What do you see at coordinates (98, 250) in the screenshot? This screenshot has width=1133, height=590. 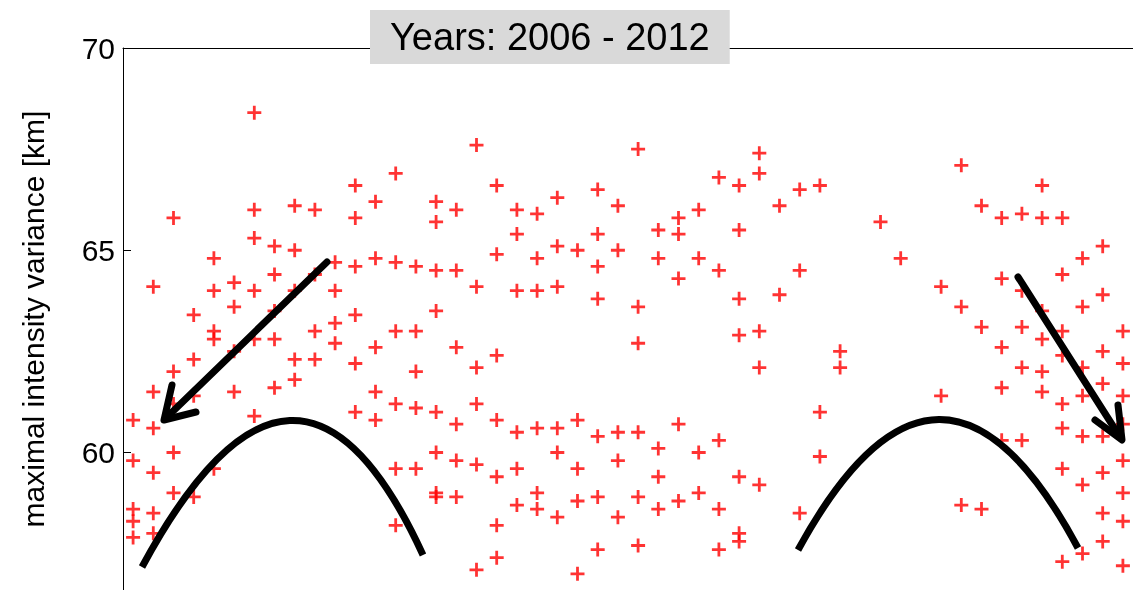 I see `y-tick-label: 65` at bounding box center [98, 250].